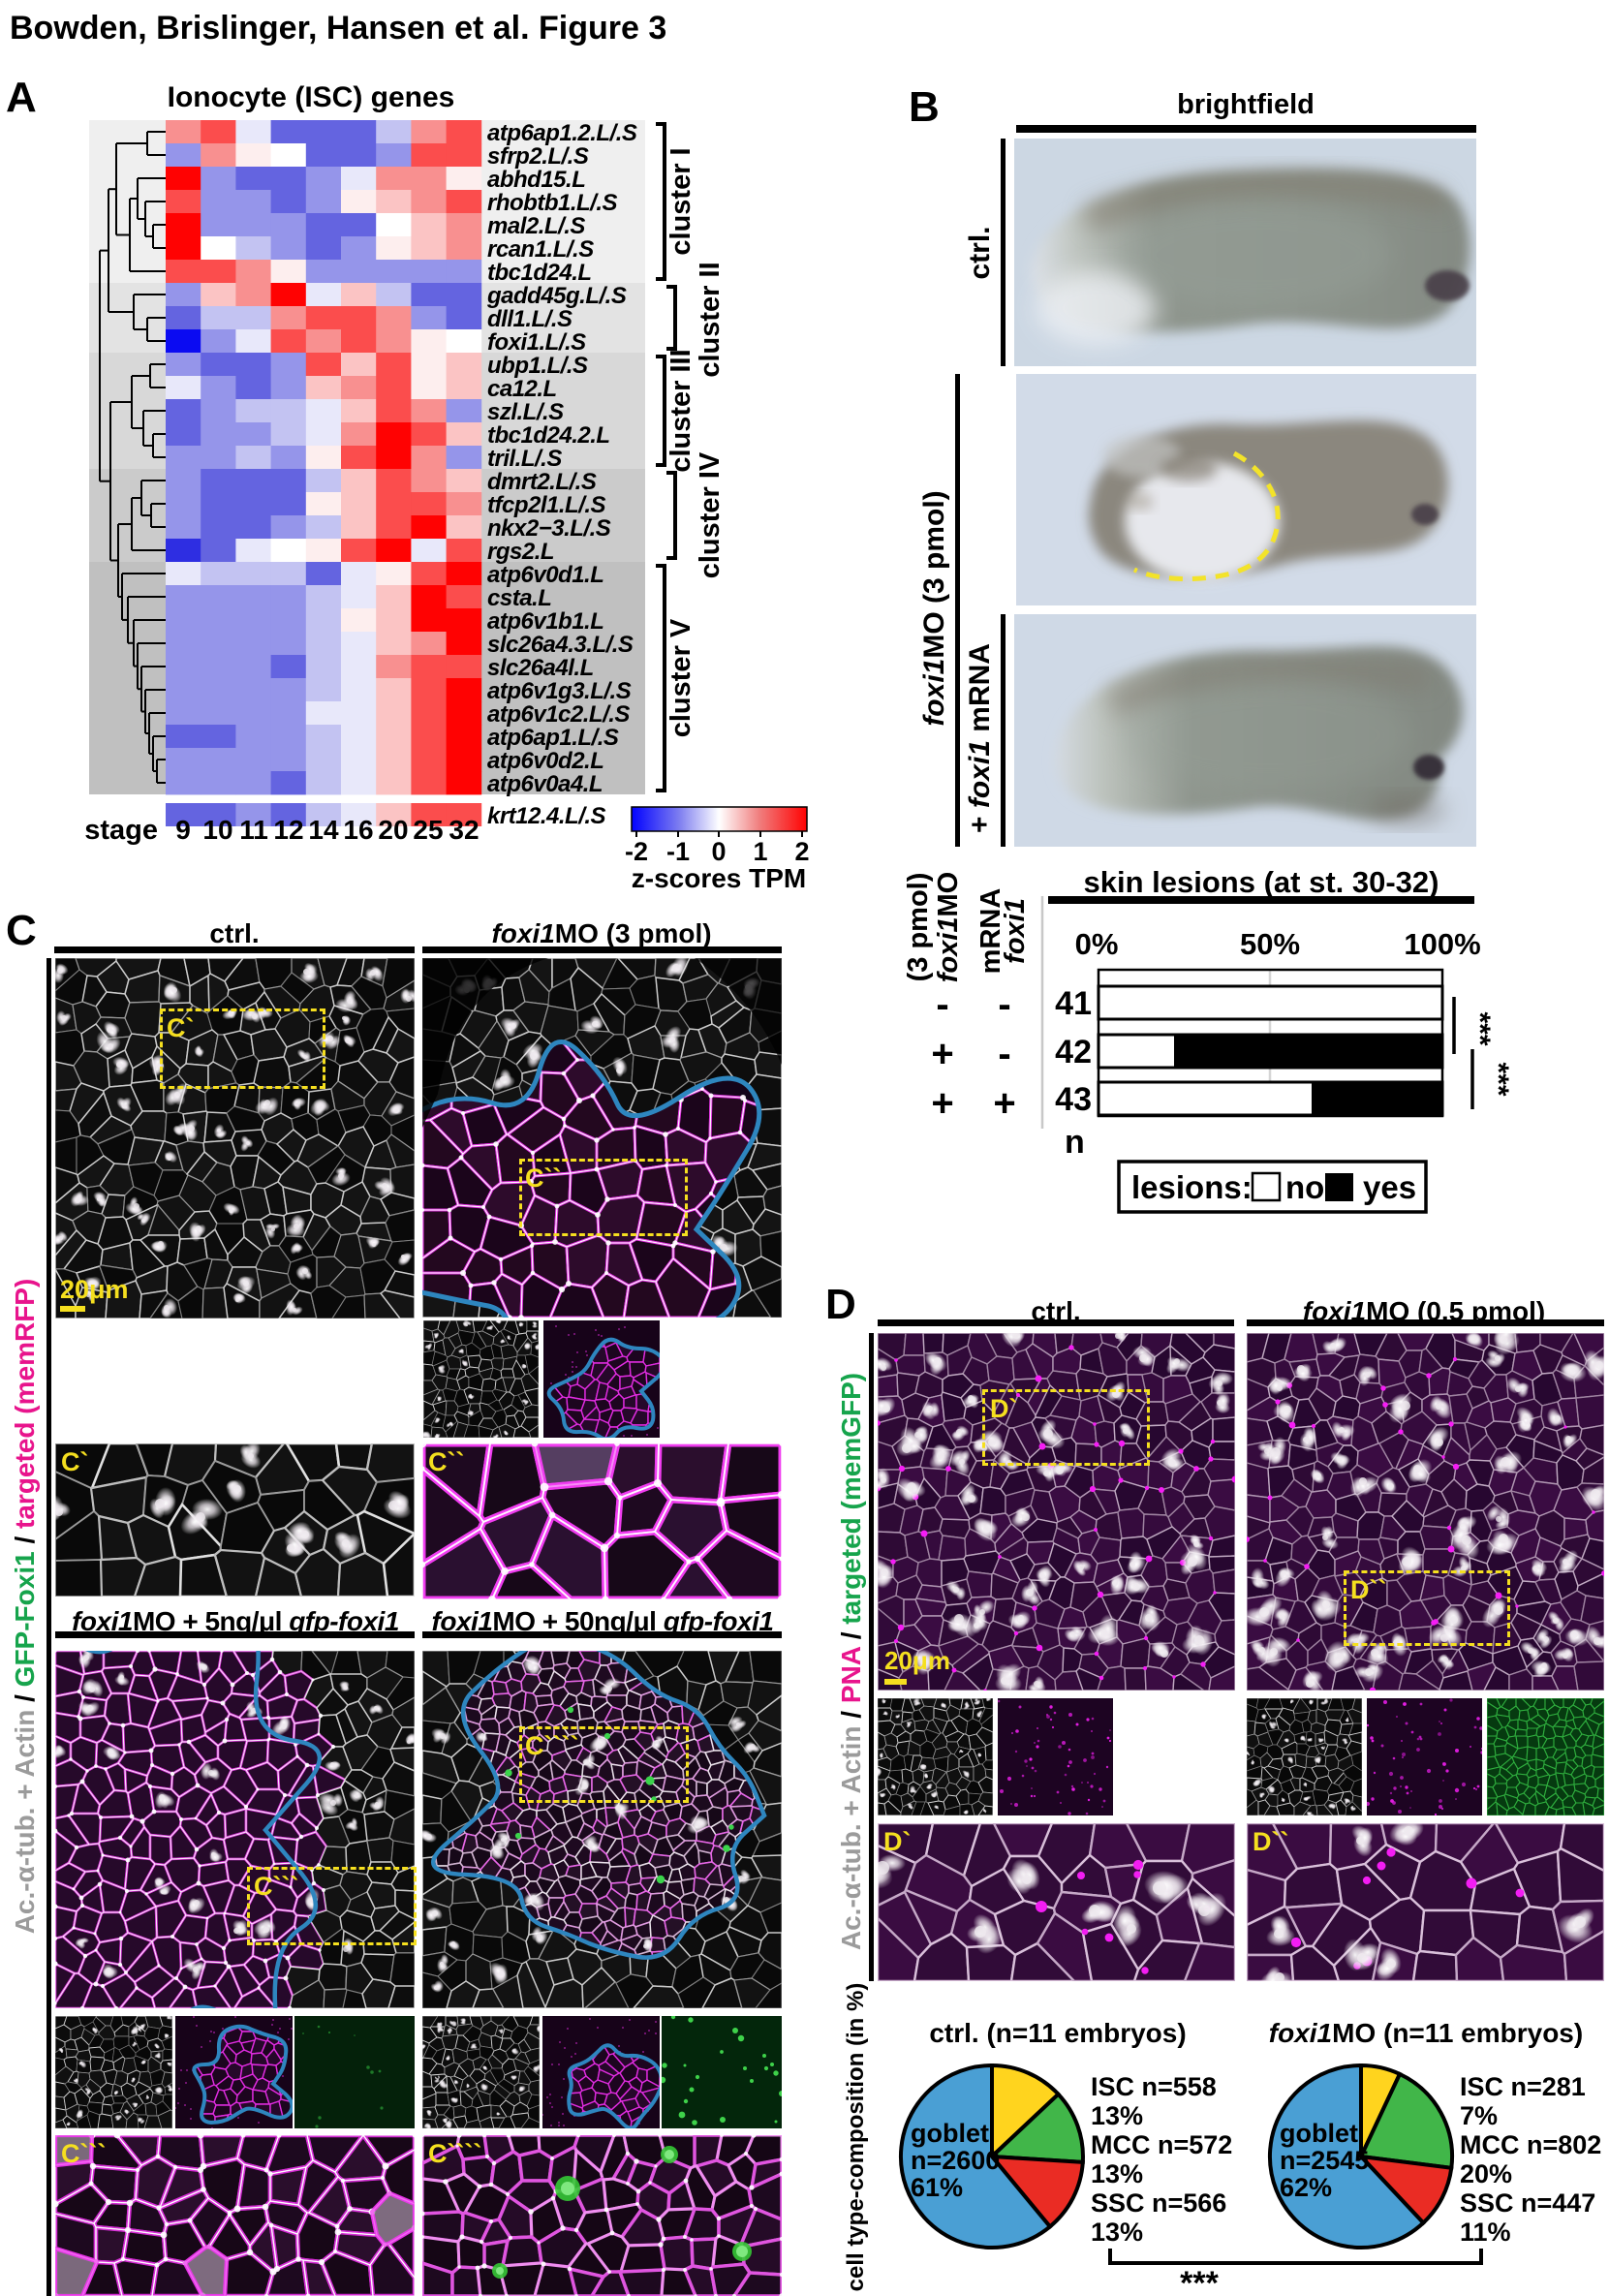  Describe the element at coordinates (1015, 931) in the screenshot. I see `svg-text: foxi1` at that location.